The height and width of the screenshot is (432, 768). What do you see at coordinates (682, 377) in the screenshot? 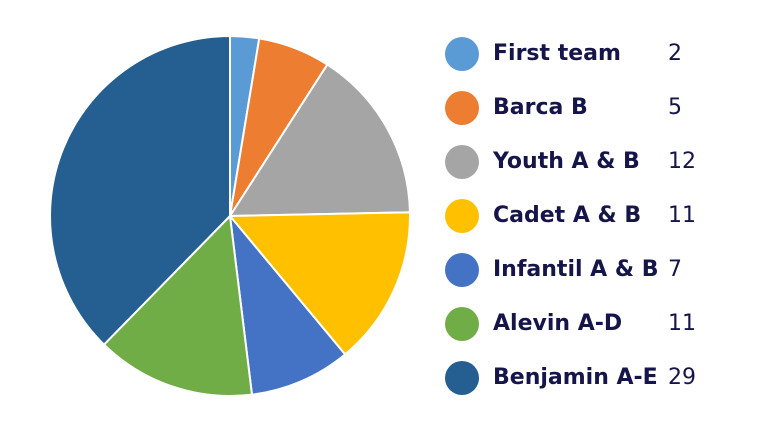
I see `legend-value: 29` at bounding box center [682, 377].